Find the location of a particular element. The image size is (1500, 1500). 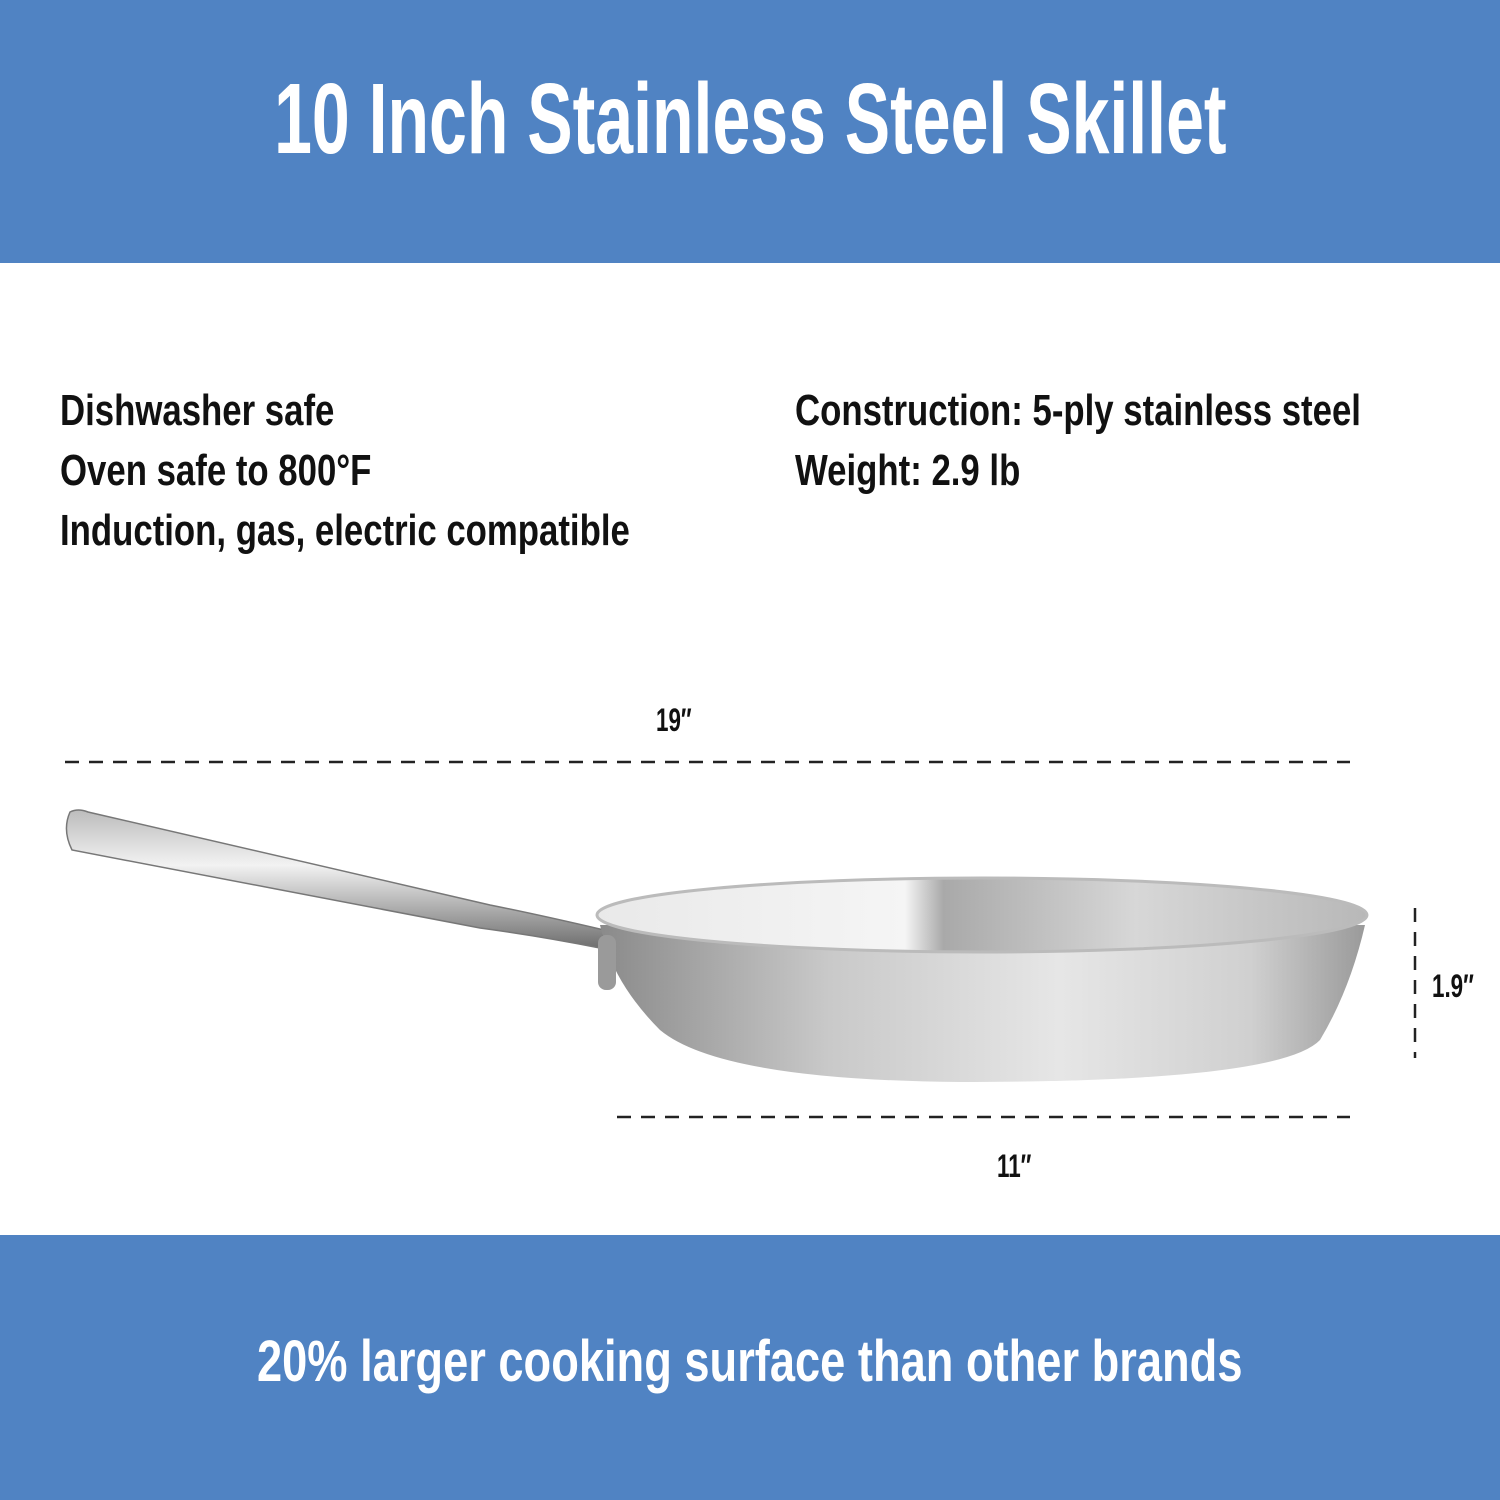

handle is located at coordinates (335, 879).